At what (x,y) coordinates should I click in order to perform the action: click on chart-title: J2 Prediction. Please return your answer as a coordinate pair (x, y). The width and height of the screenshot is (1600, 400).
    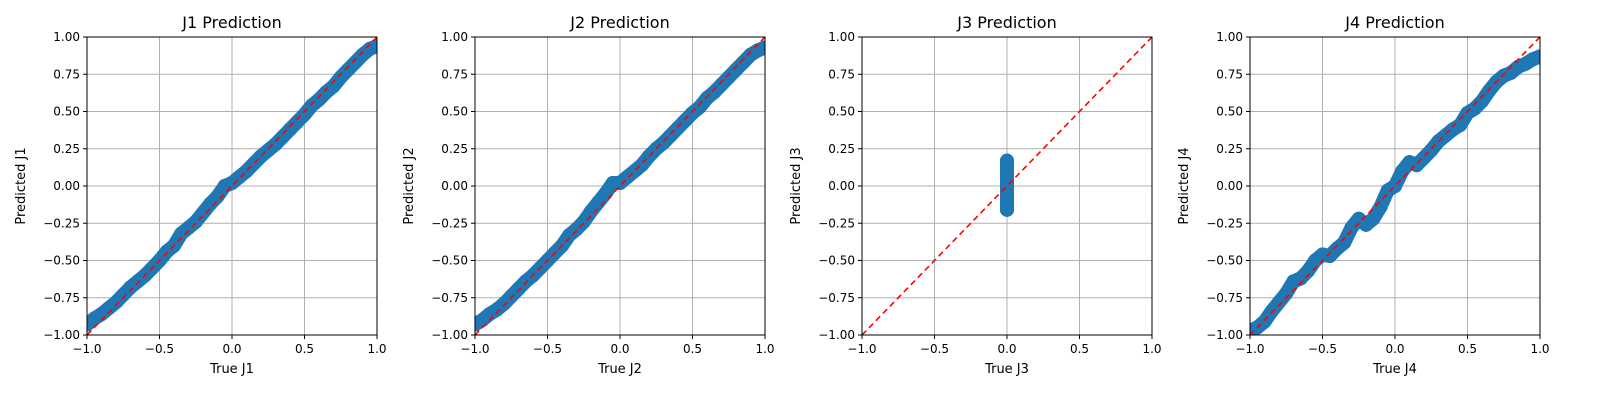
    Looking at the image, I should click on (619, 22).